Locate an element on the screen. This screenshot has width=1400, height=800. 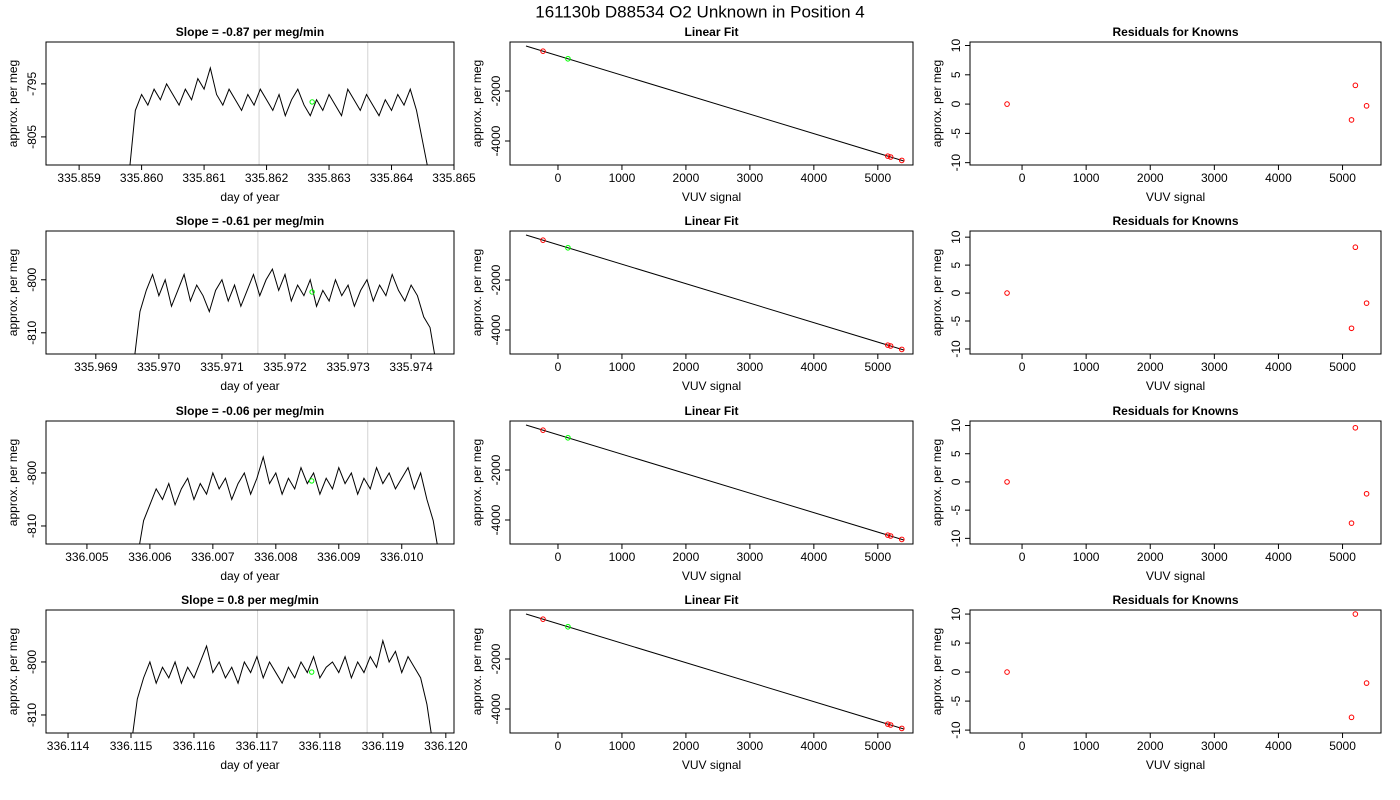
x-tick-label: 335.861 is located at coordinates (204, 178).